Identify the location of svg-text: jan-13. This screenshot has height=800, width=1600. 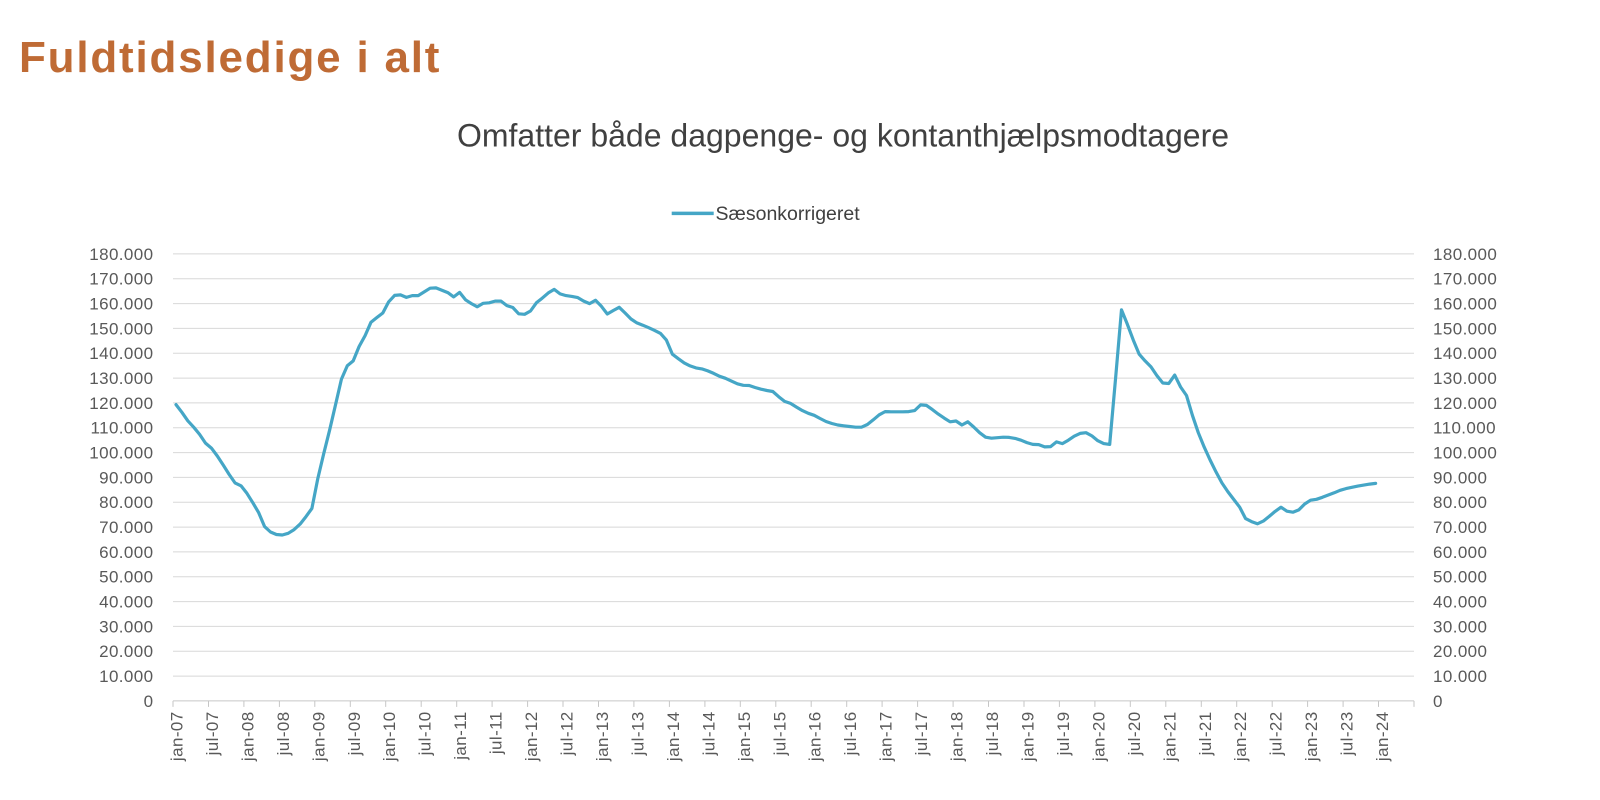
(602, 736).